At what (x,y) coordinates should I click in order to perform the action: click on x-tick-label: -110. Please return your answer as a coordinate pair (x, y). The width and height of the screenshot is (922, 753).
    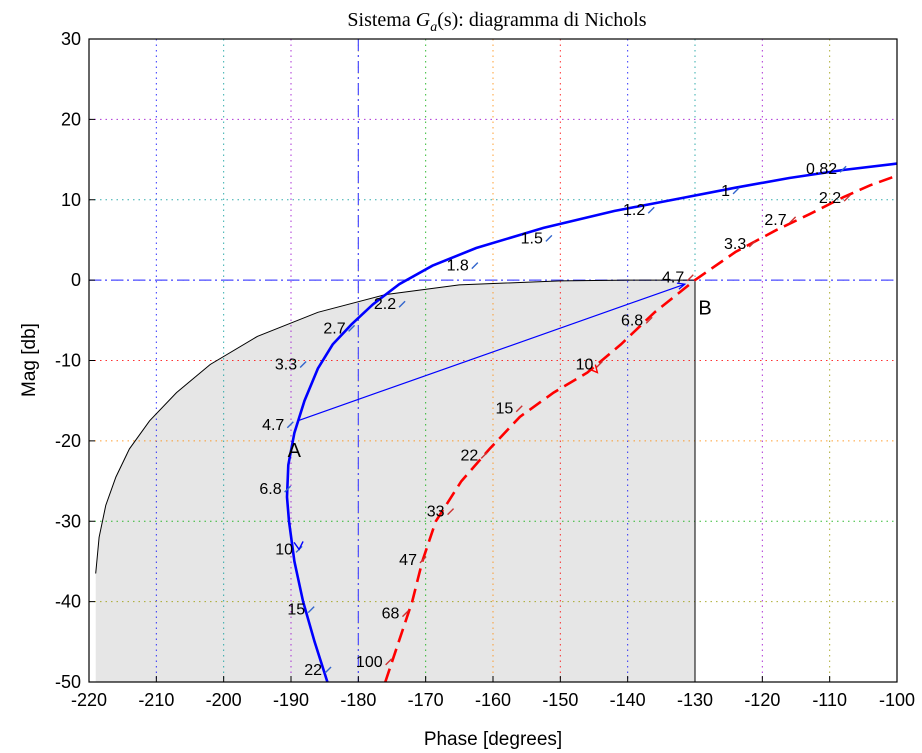
    Looking at the image, I should click on (829, 700).